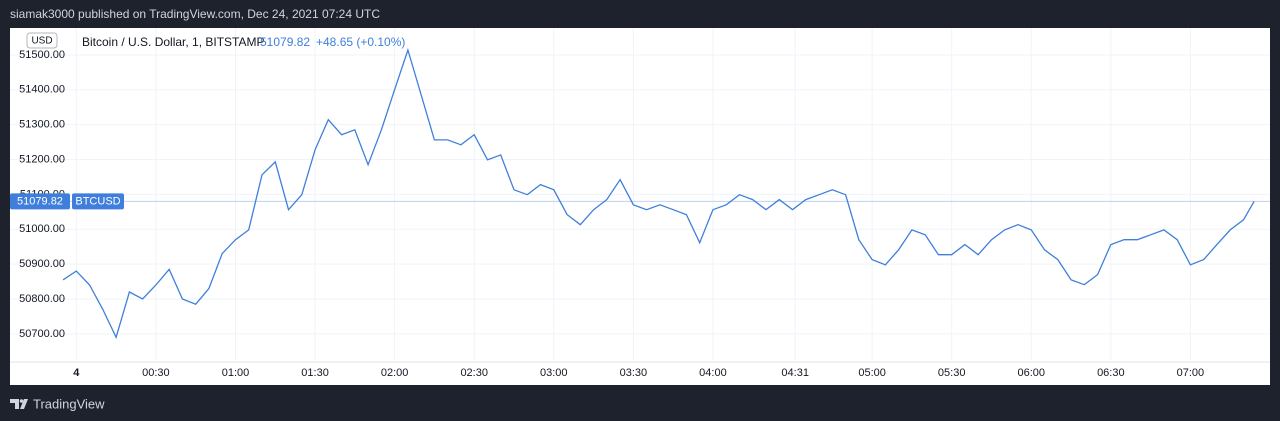  I want to click on x-tick-label: 05:30, so click(952, 373).